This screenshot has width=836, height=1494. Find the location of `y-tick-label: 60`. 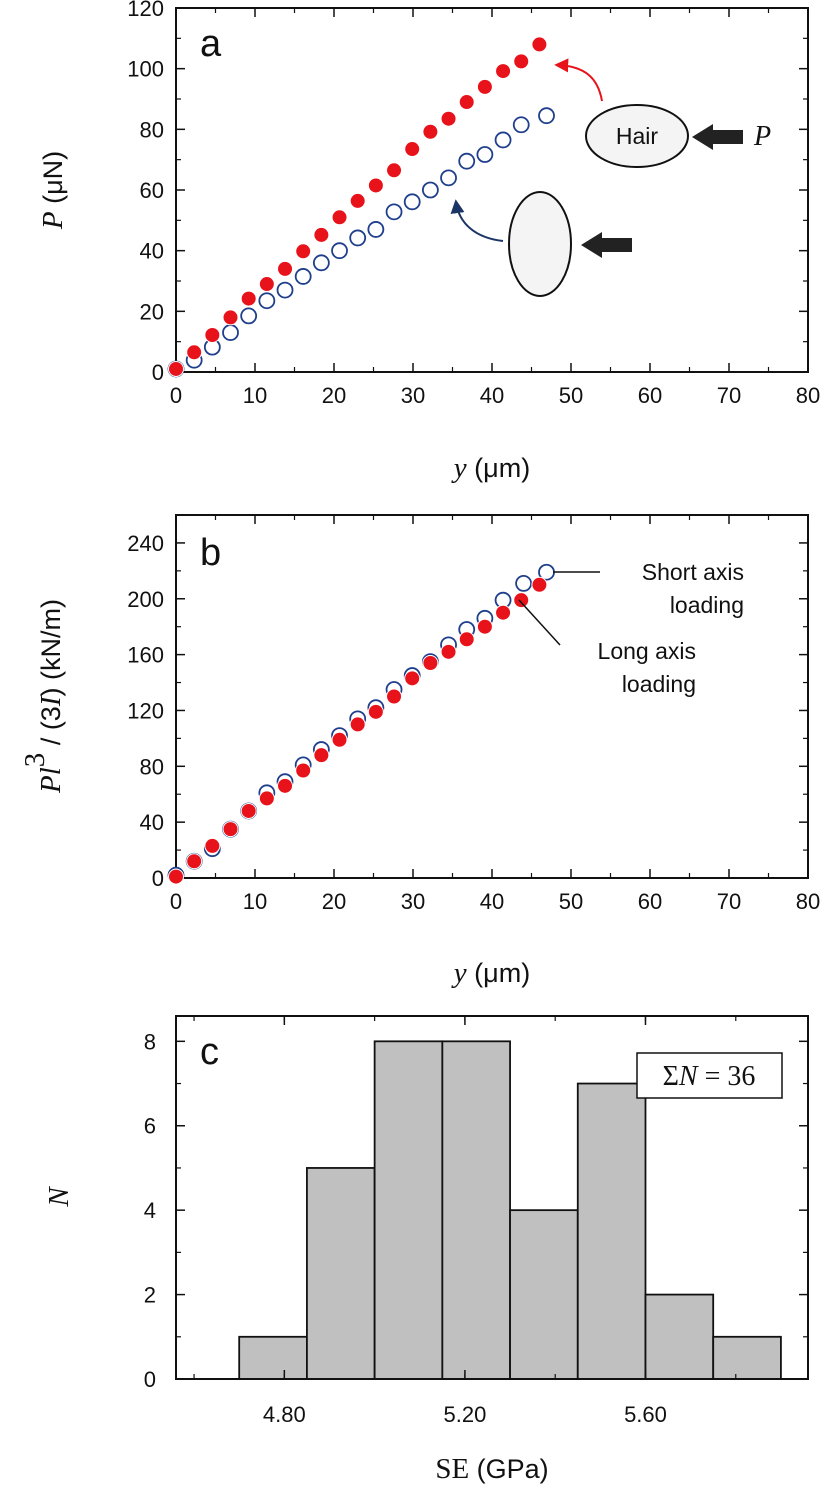

y-tick-label: 60 is located at coordinates (152, 190).